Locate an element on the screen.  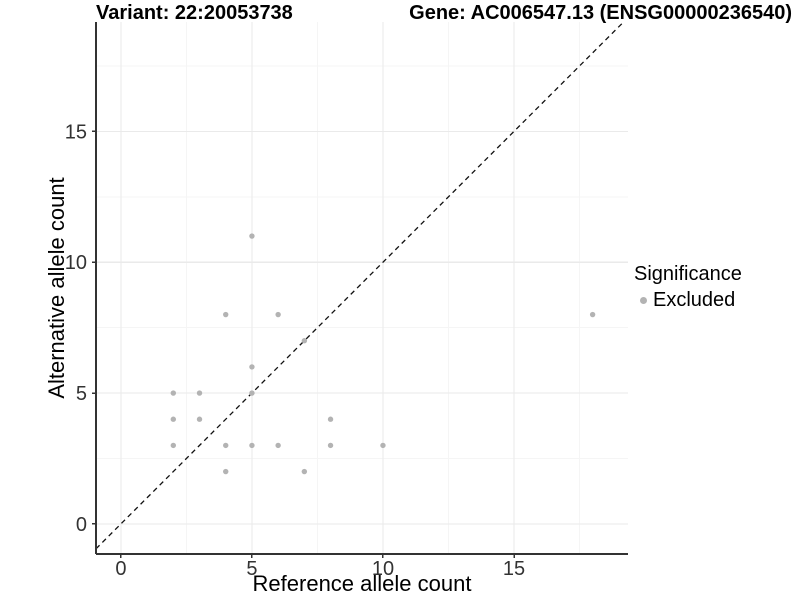
legend-title: Significance is located at coordinates (688, 274).